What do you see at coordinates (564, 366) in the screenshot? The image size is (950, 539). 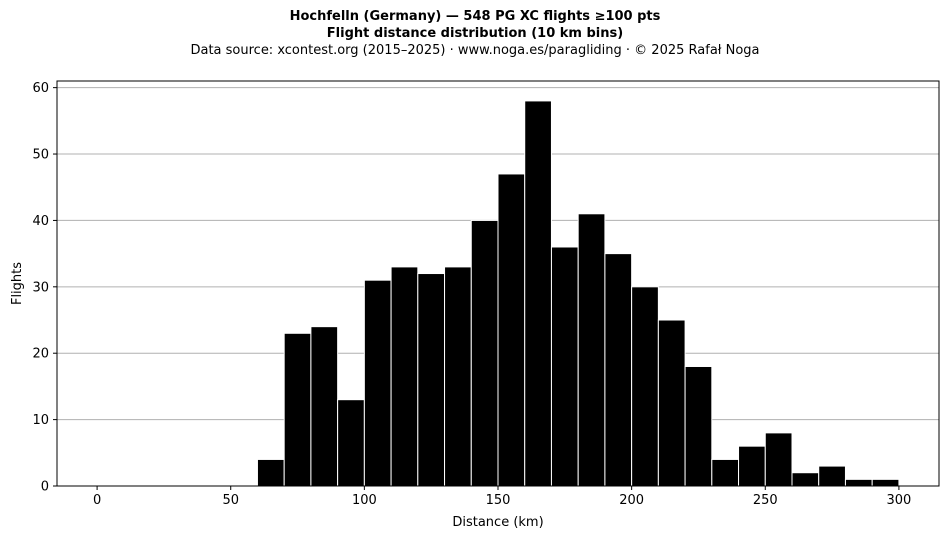 I see `bar-170-180km` at bounding box center [564, 366].